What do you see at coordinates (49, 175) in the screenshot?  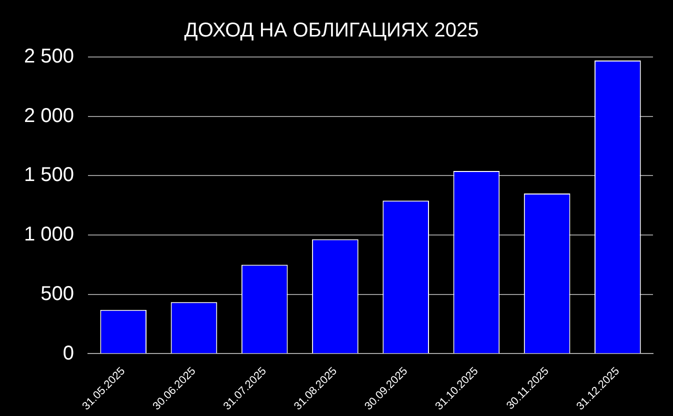 I see `y-tick-label: 1 500` at bounding box center [49, 175].